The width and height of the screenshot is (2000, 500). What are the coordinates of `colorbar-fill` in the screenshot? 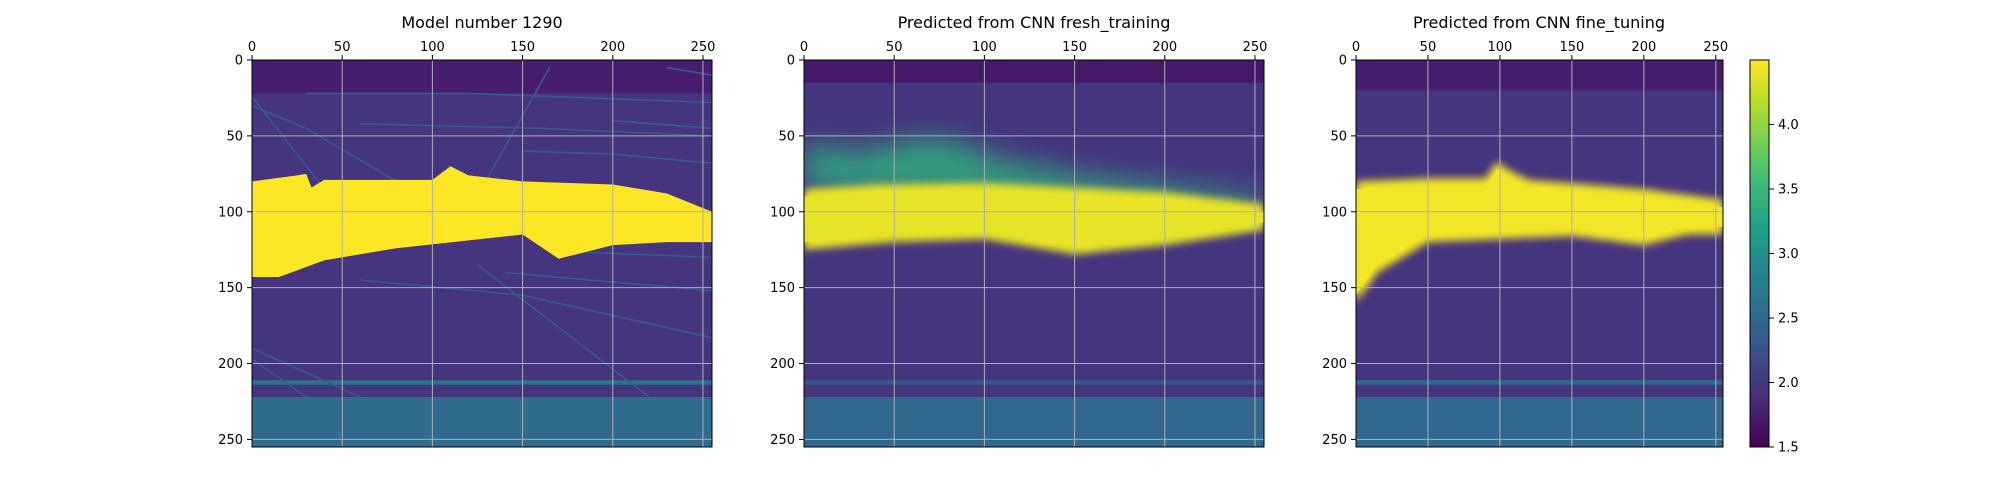 It's located at (1759, 253).